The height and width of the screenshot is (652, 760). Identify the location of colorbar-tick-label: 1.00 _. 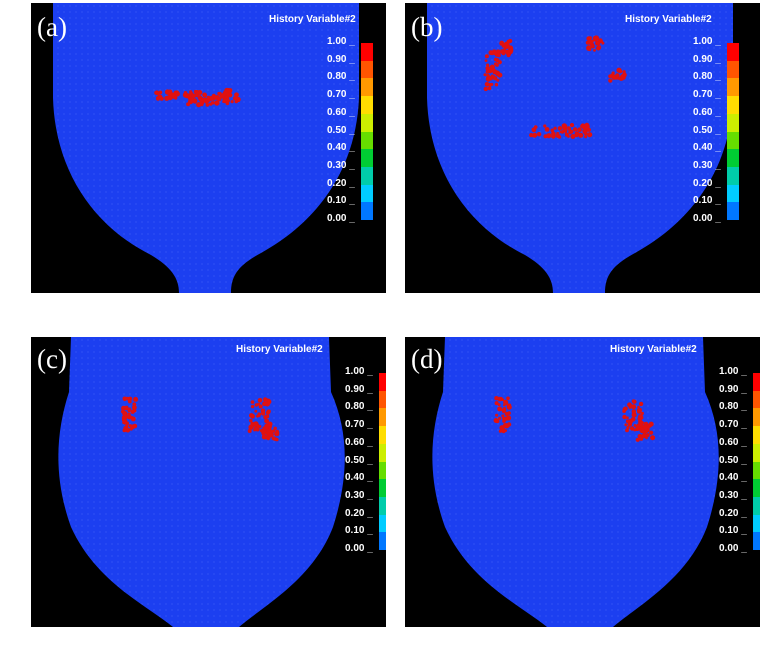
(341, 41).